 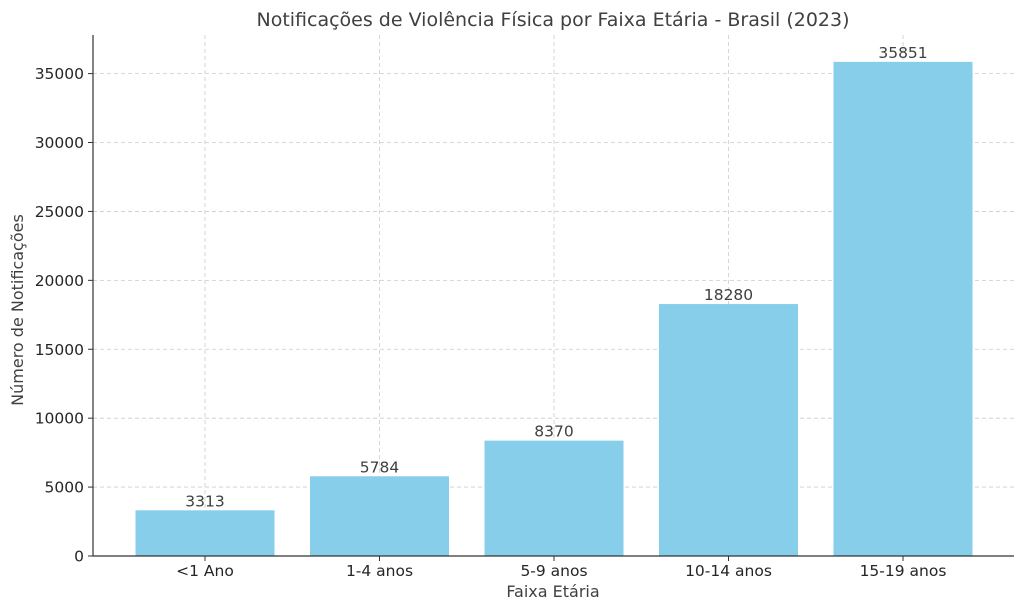 What do you see at coordinates (59, 212) in the screenshot?
I see `y-tick-label: 25000` at bounding box center [59, 212].